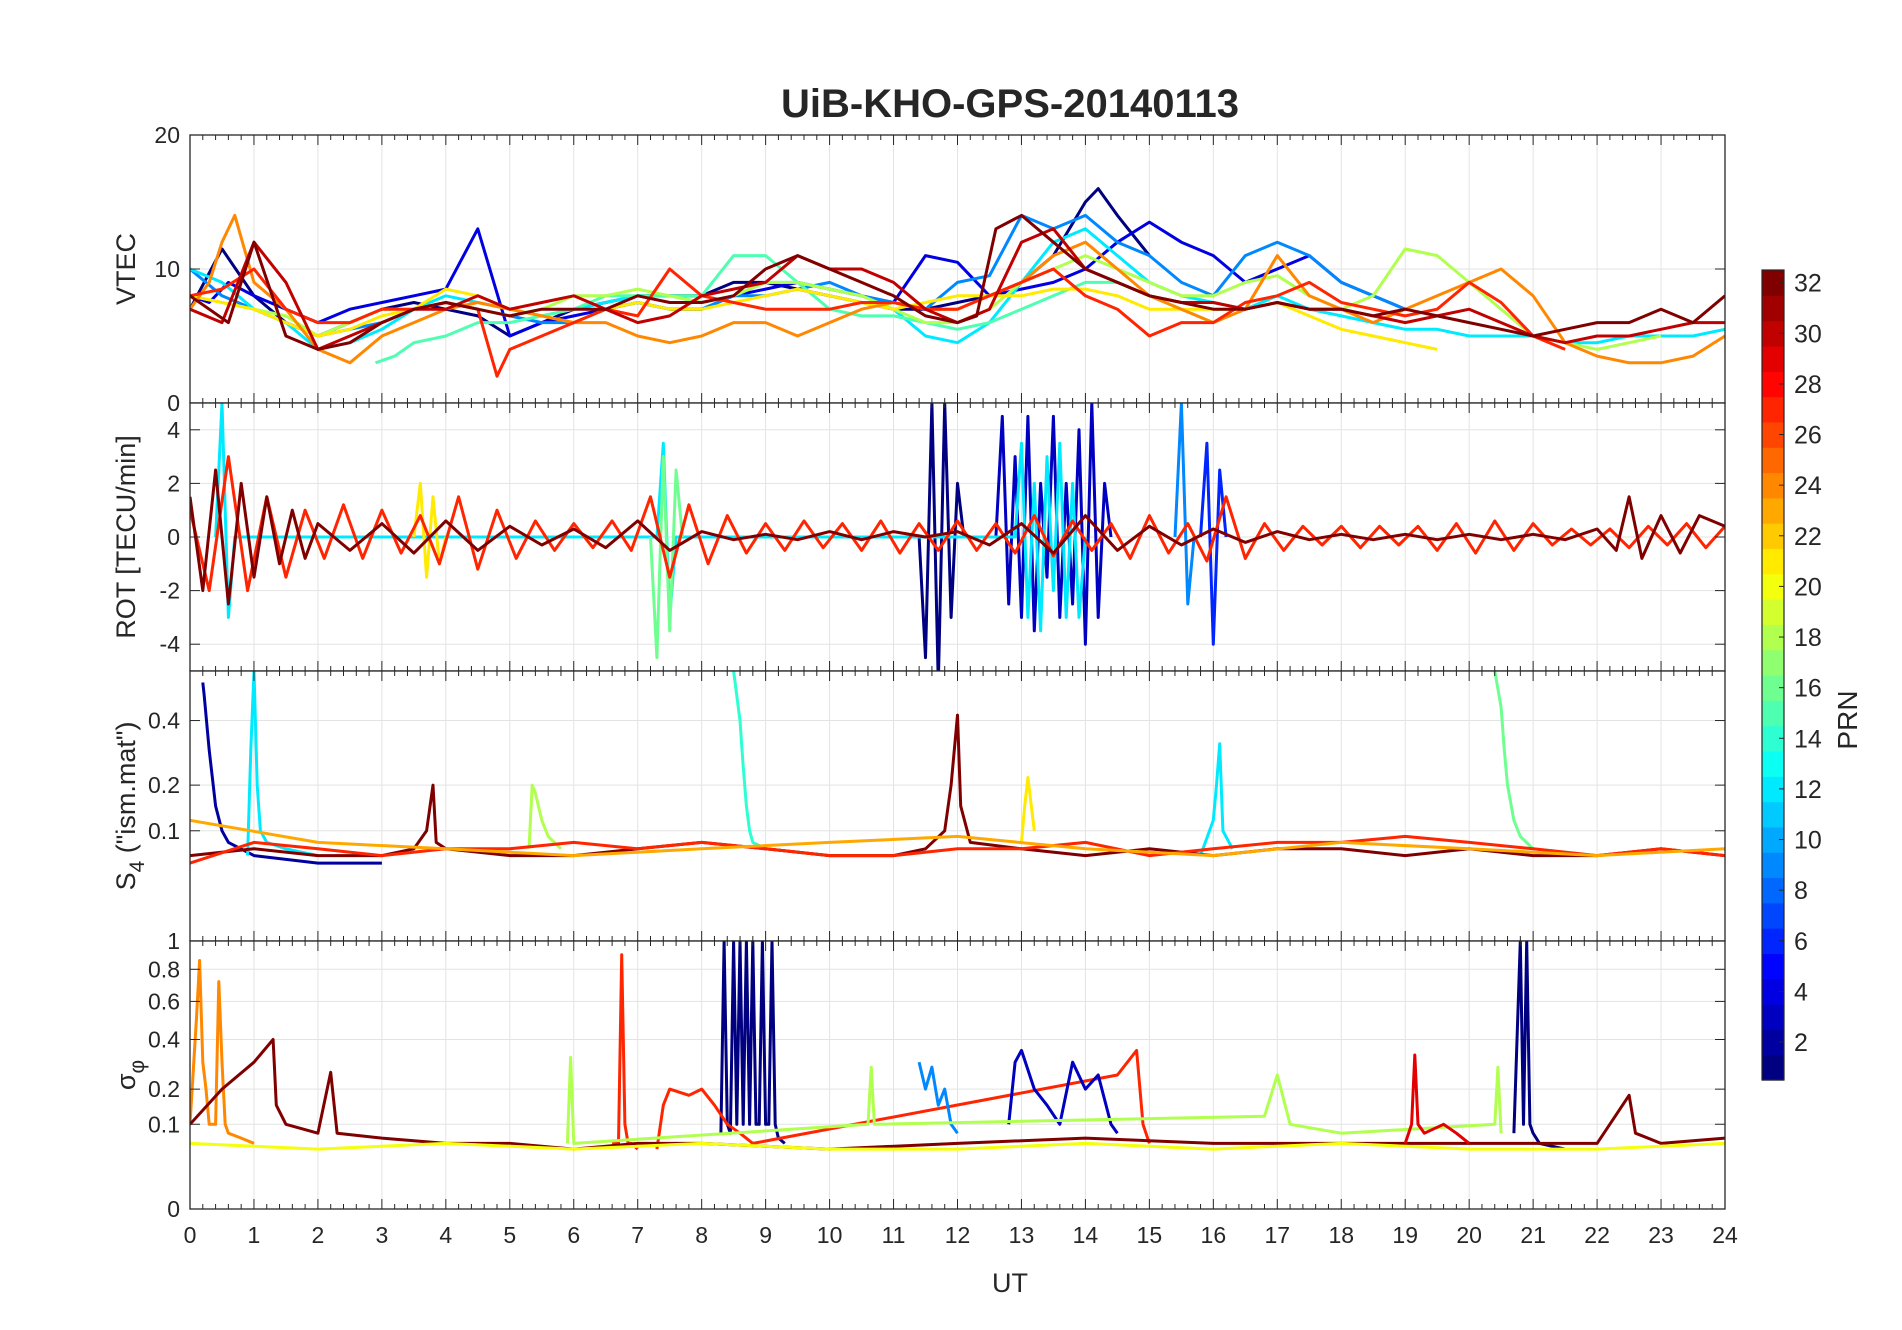 This screenshot has width=1902, height=1330. Describe the element at coordinates (130, 806) in the screenshot. I see `y-axis-label: S4 ("ism.mat")` at that location.